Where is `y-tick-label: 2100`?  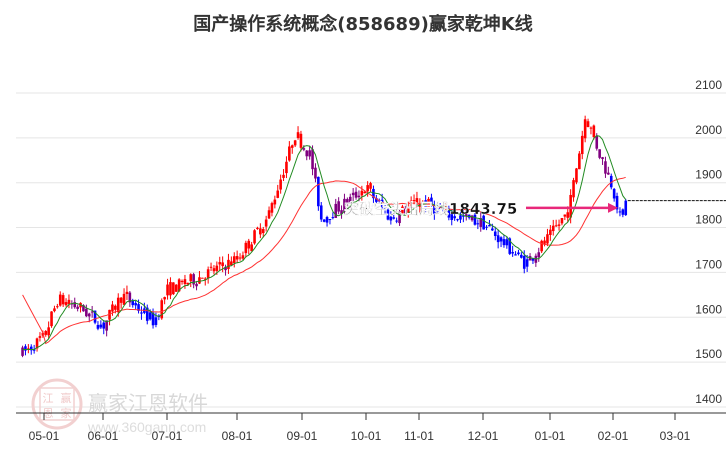
y-tick-label: 2100 is located at coordinates (708, 85).